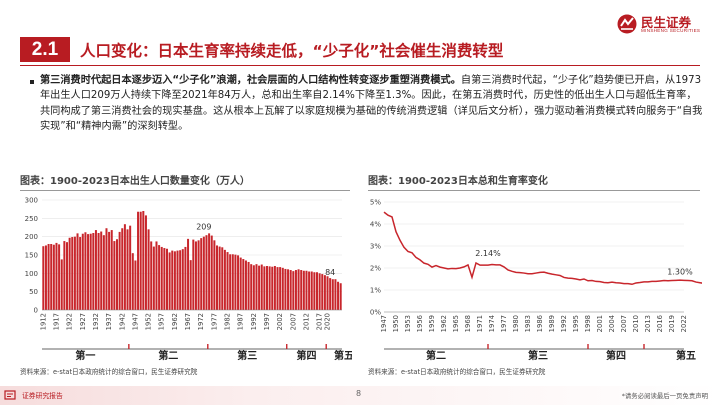 The image size is (720, 405). Describe the element at coordinates (32, 82) in the screenshot. I see `bullet-square-icon` at that location.